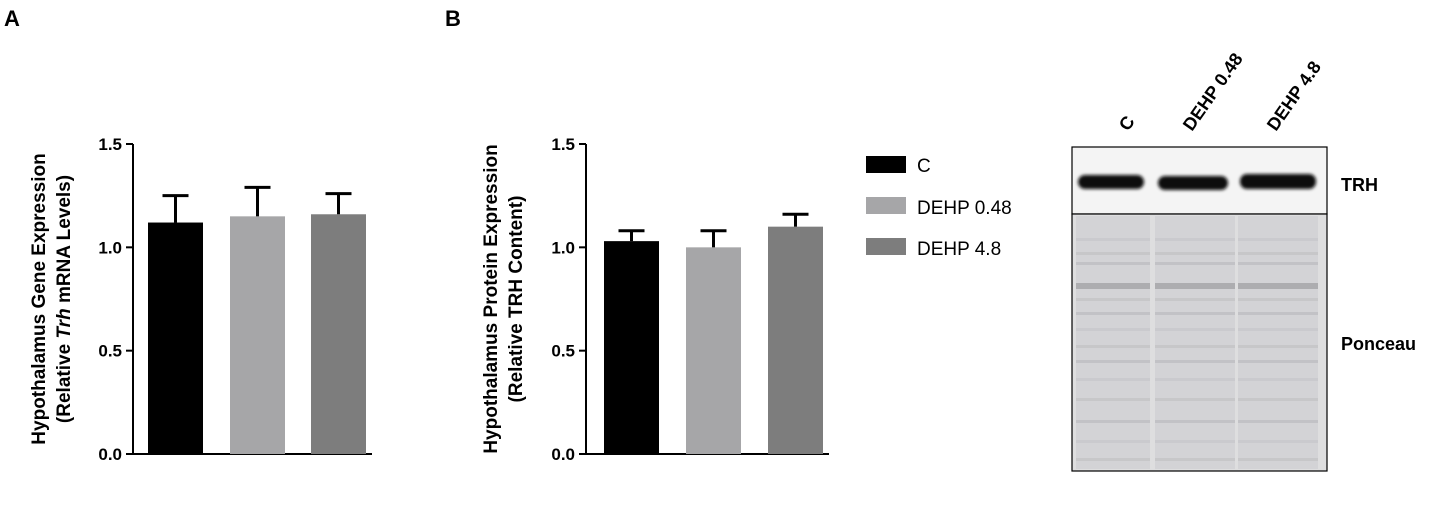  Describe the element at coordinates (563, 454) in the screenshot. I see `chart-b-ytick-label-0: 0.0` at that location.